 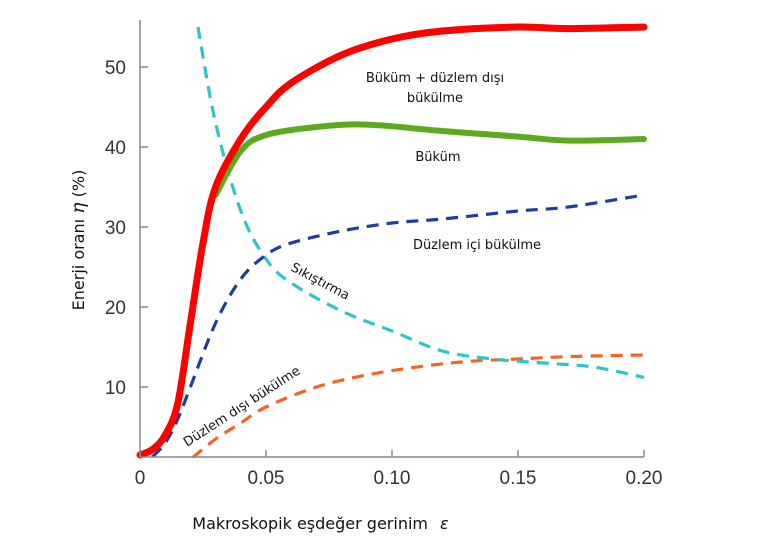 I want to click on x-tick-label: 0, so click(x=140, y=478).